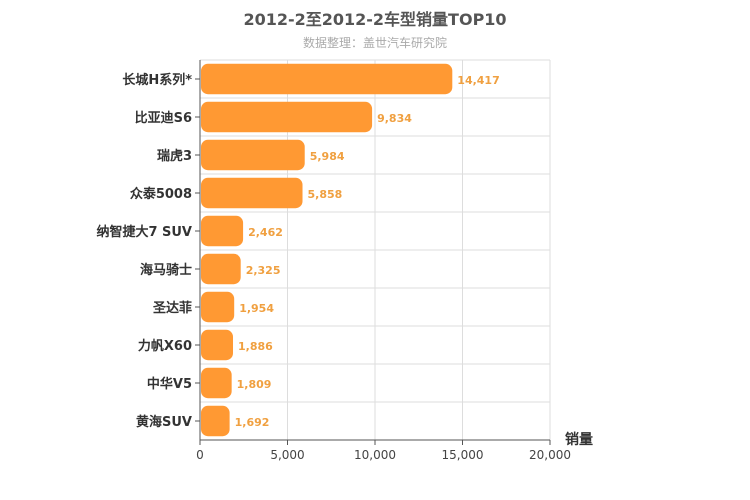 Image resolution: width=750 pixels, height=500 pixels. Describe the element at coordinates (327, 156) in the screenshot. I see `value-label: 5,984` at that location.